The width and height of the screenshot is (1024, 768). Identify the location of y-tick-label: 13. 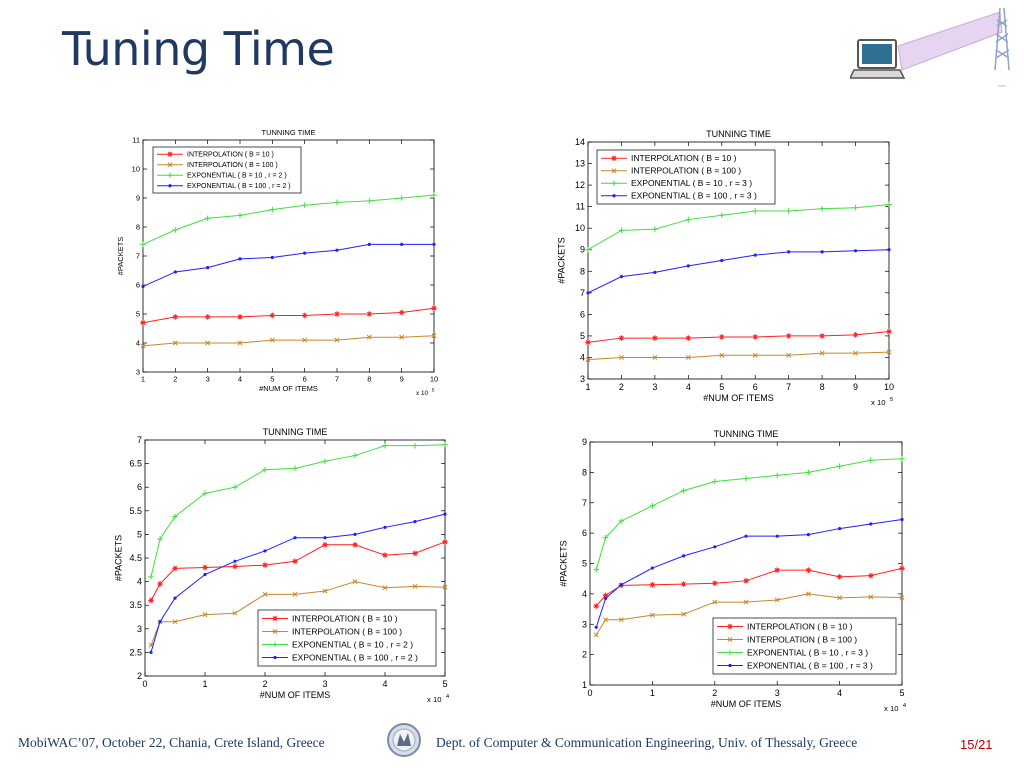
(580, 164).